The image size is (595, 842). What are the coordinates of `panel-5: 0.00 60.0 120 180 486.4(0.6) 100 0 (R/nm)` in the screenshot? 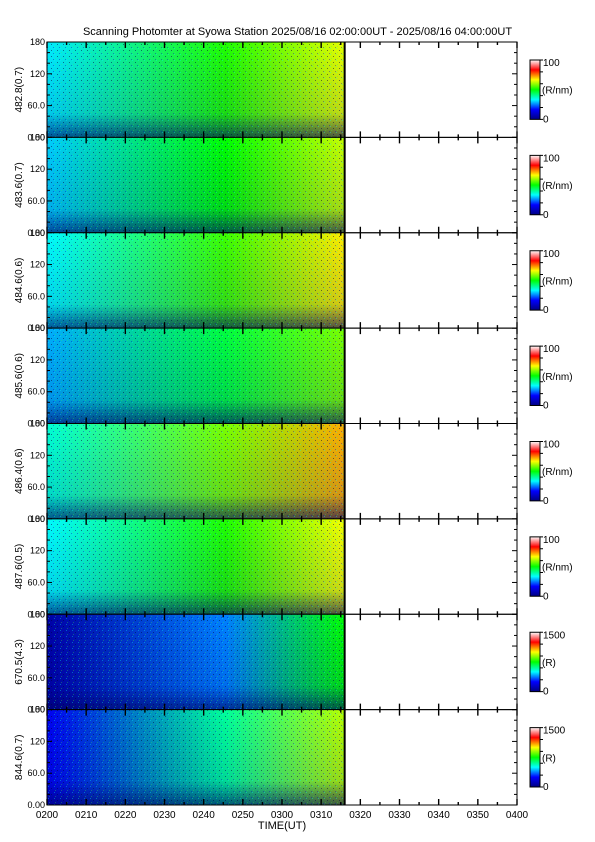 It's located at (293, 471).